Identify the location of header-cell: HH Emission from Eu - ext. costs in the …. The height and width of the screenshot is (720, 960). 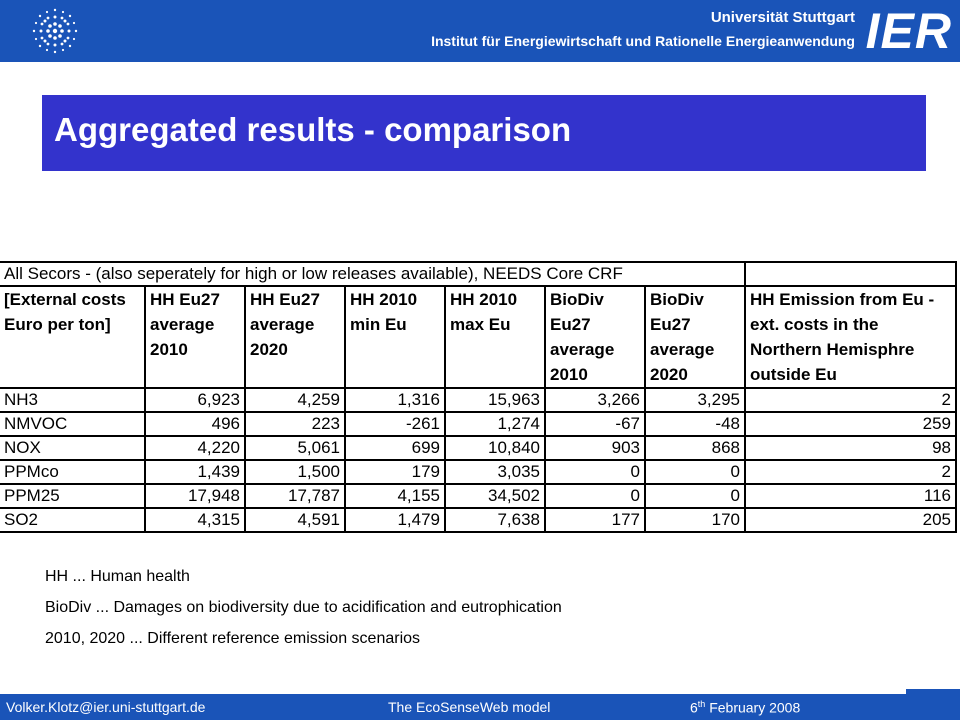
(850, 337).